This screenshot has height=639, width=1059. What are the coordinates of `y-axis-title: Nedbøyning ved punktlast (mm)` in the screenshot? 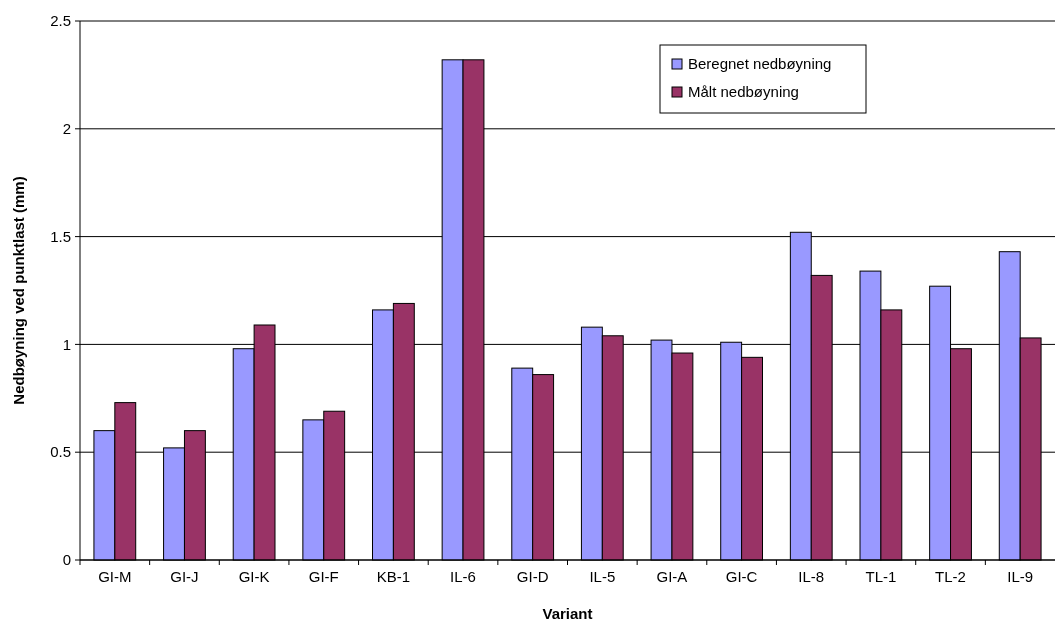 It's located at (18, 290).